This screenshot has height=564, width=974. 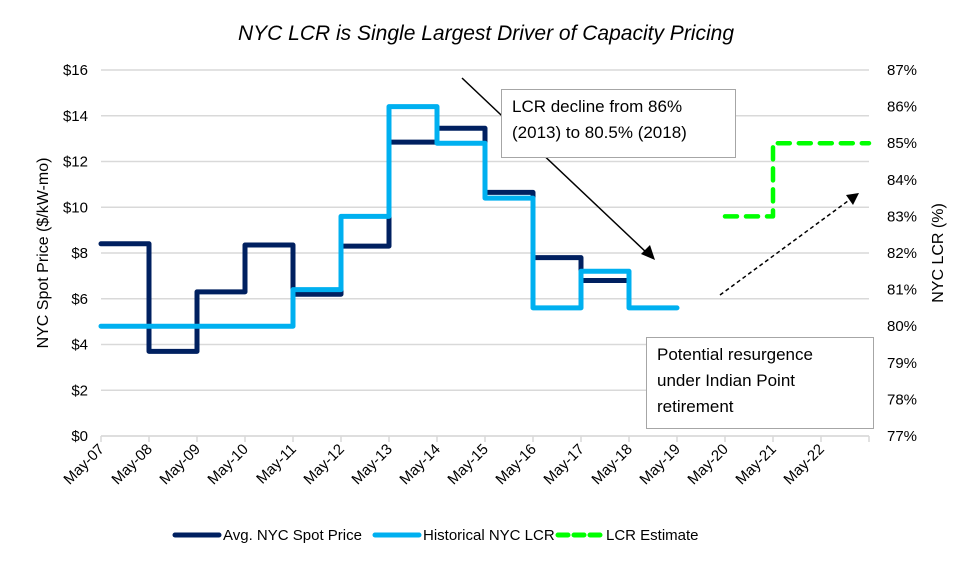 What do you see at coordinates (79, 436) in the screenshot?
I see `y-tick-label: $0` at bounding box center [79, 436].